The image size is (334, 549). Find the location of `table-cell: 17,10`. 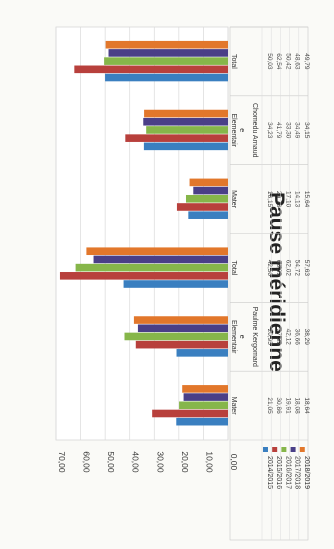

table-cell: 17,10 is located at coordinates (287, 199).